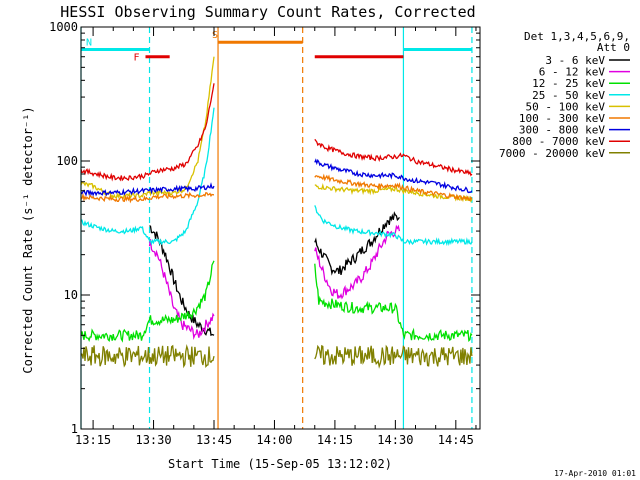 This screenshot has height=480, width=640. What do you see at coordinates (568, 83) in the screenshot?
I see `legend-label-2: 12 - 25 keV` at bounding box center [568, 83].